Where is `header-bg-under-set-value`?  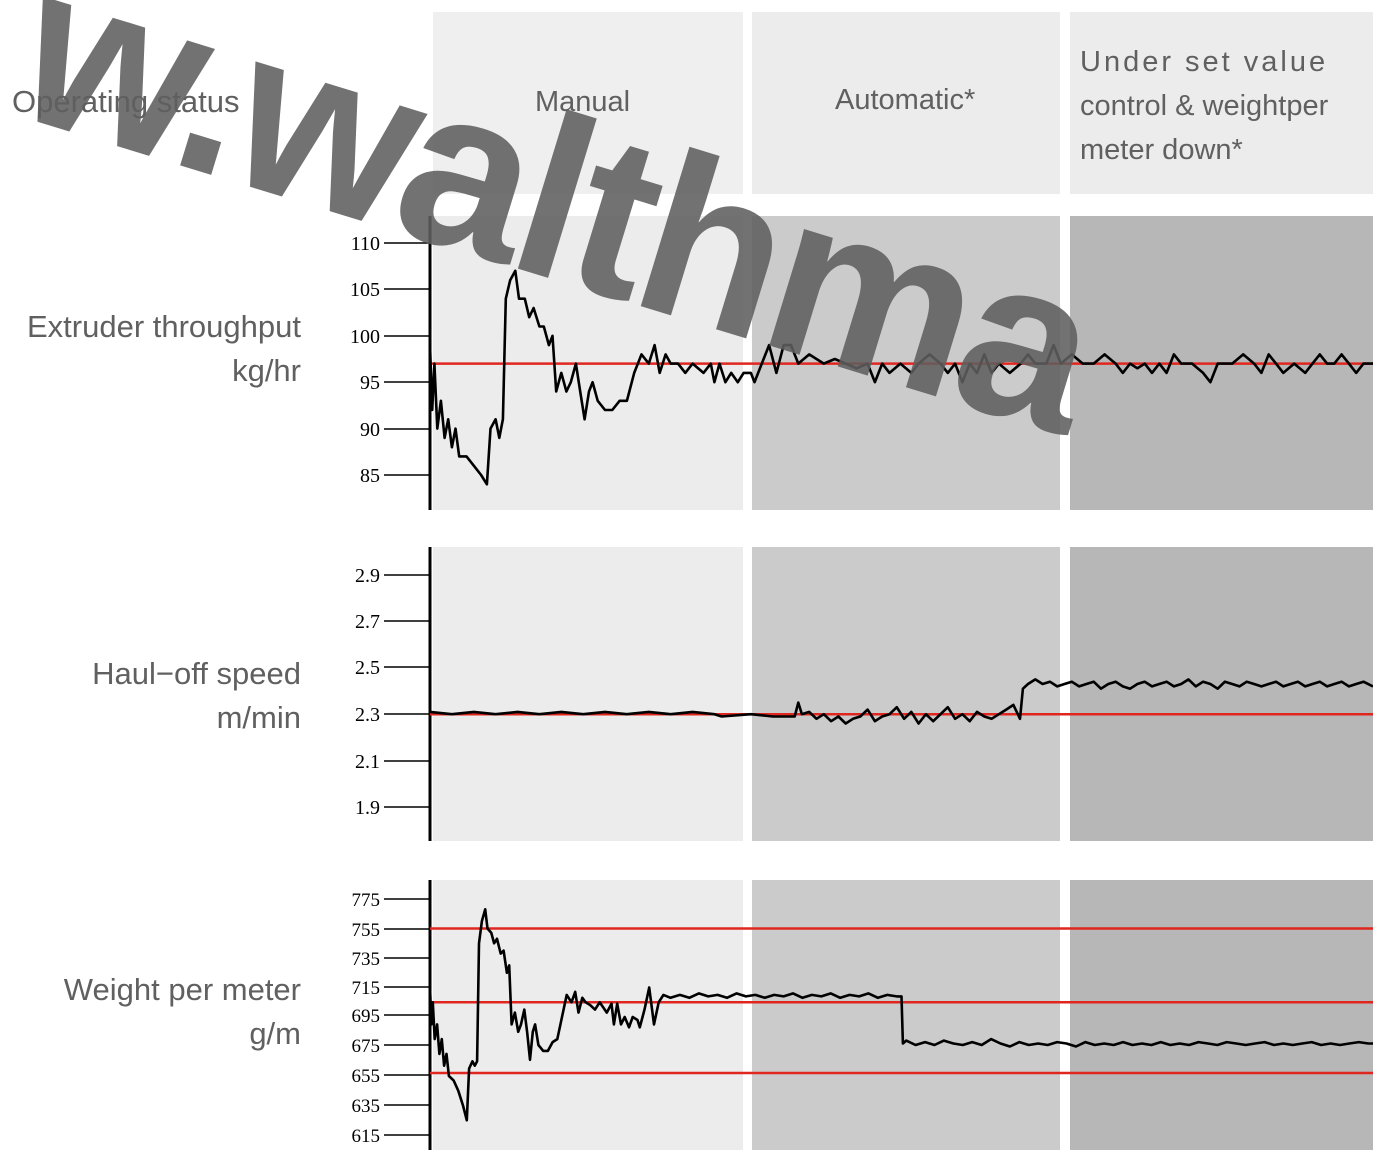
header-bg-under-set-value is located at coordinates (1221, 103).